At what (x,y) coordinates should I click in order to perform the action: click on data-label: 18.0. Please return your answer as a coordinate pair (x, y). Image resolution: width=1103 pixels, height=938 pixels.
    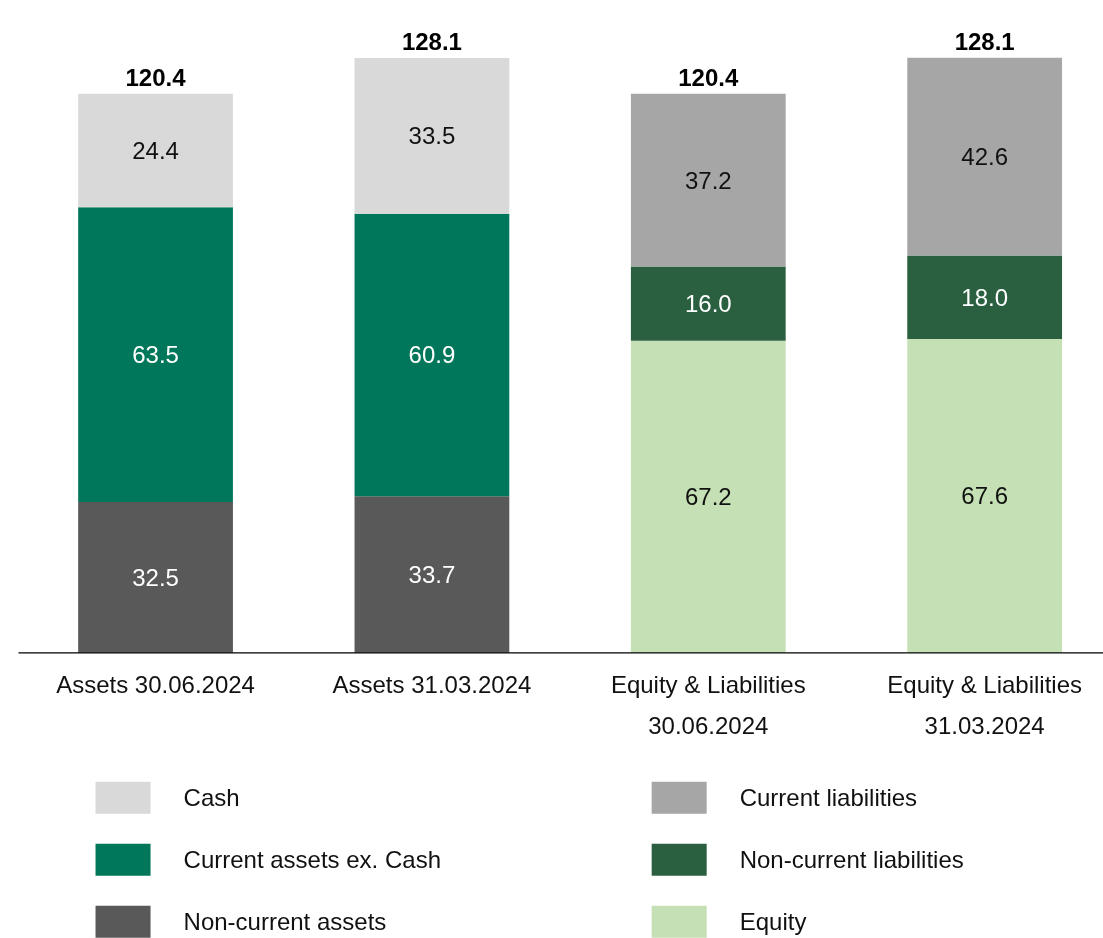
    Looking at the image, I should click on (985, 297).